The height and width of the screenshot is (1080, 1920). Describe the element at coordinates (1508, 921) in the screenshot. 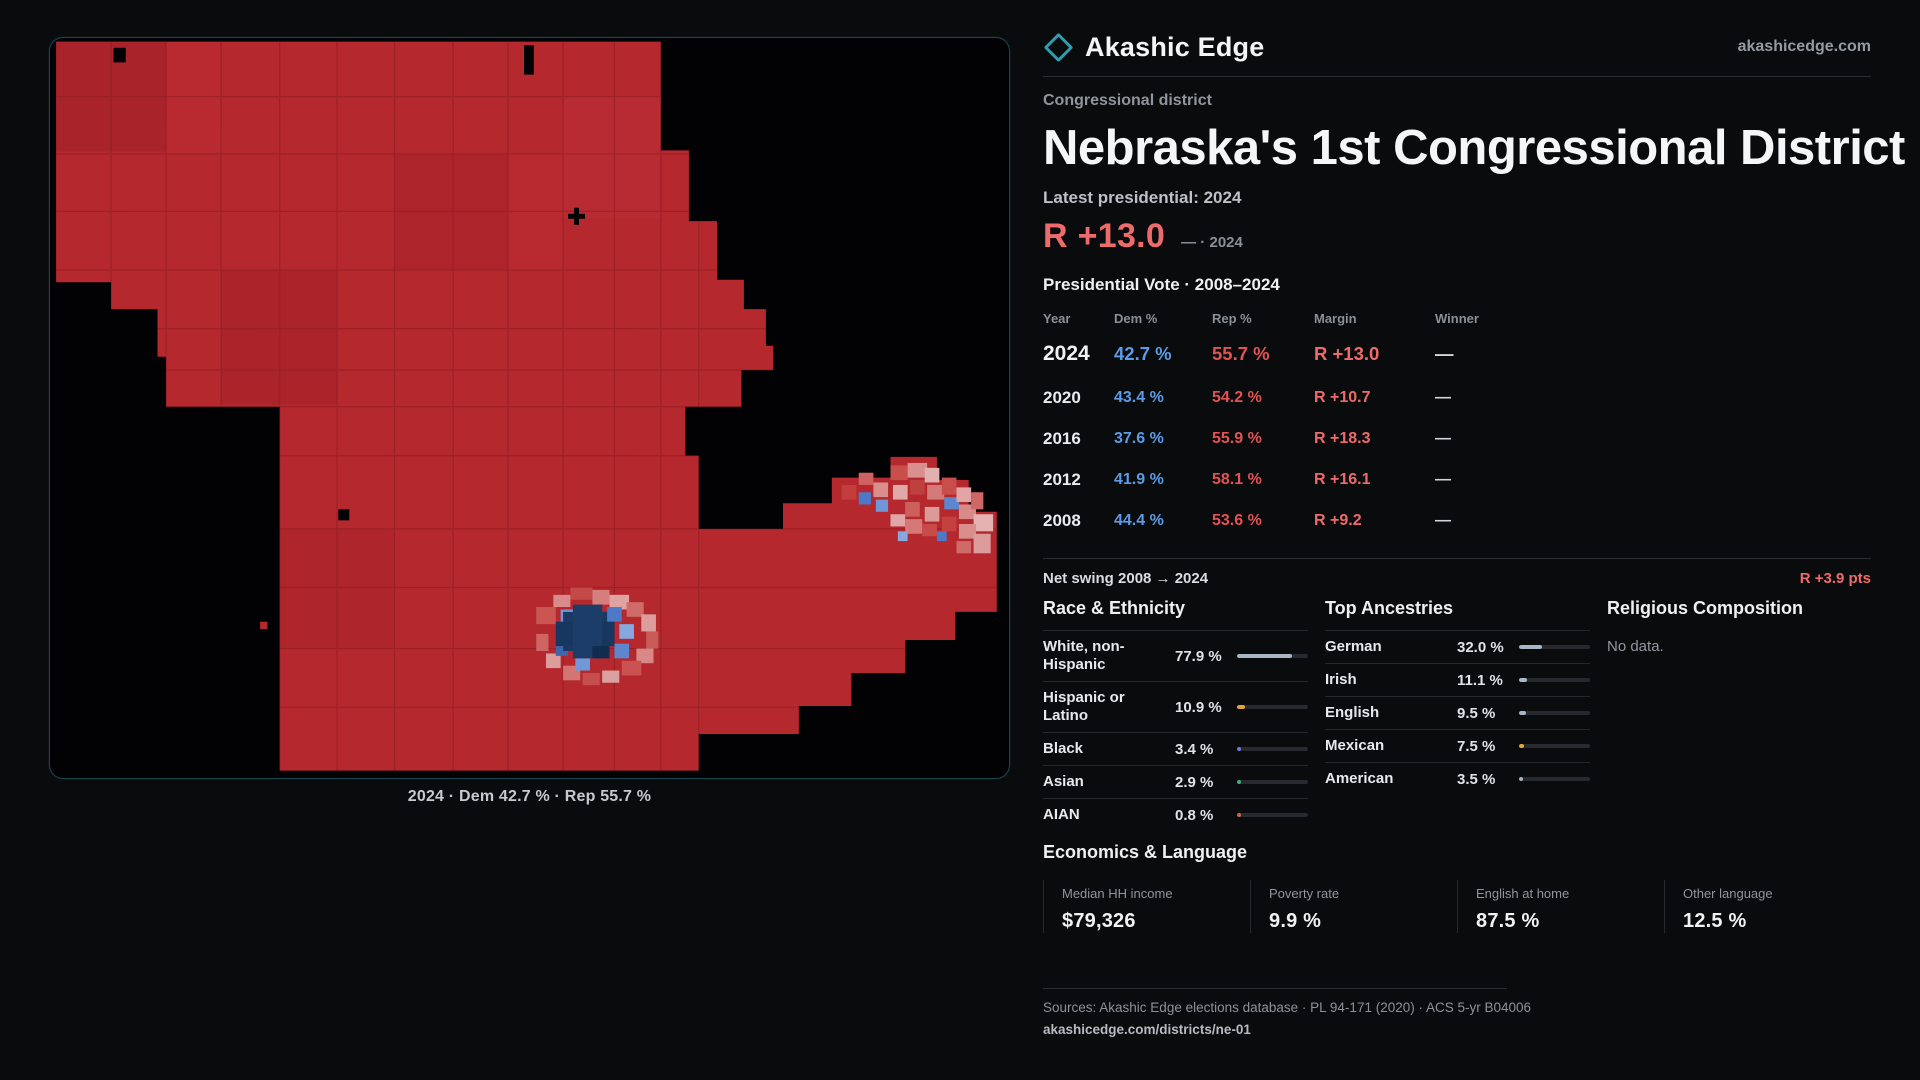

I see `stat-value: 87.5 %` at that location.